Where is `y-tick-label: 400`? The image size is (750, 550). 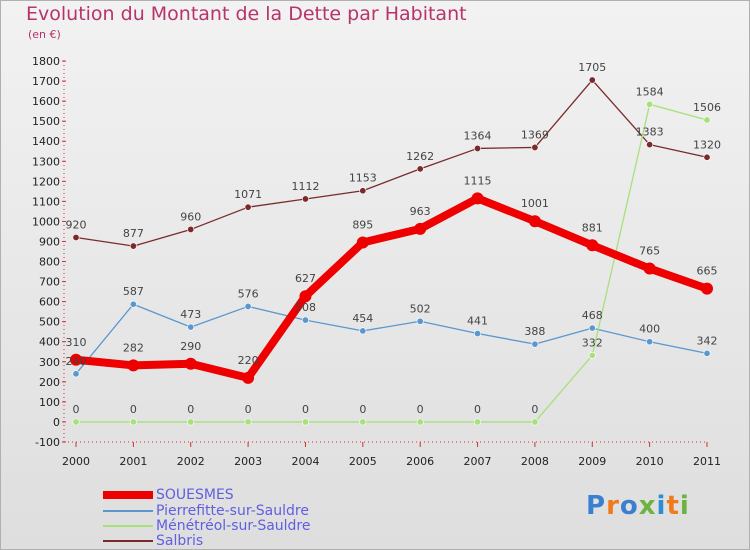
y-tick-label: 400 is located at coordinates (49, 342).